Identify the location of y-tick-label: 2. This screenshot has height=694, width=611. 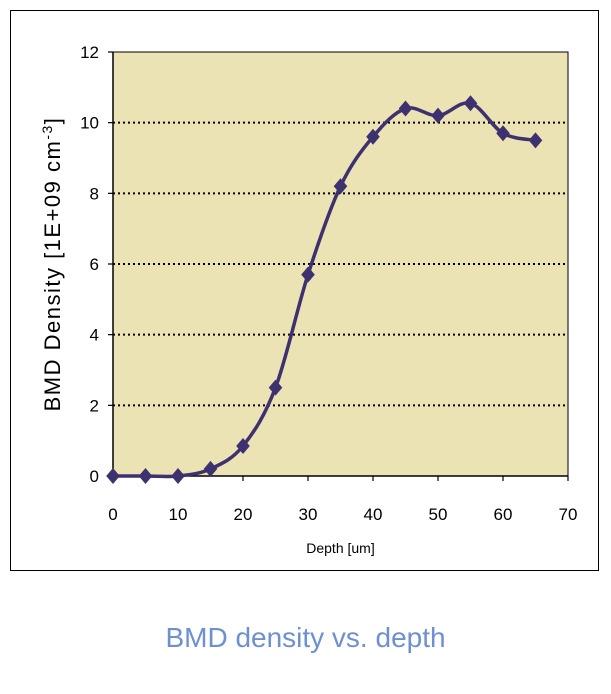
(94, 405).